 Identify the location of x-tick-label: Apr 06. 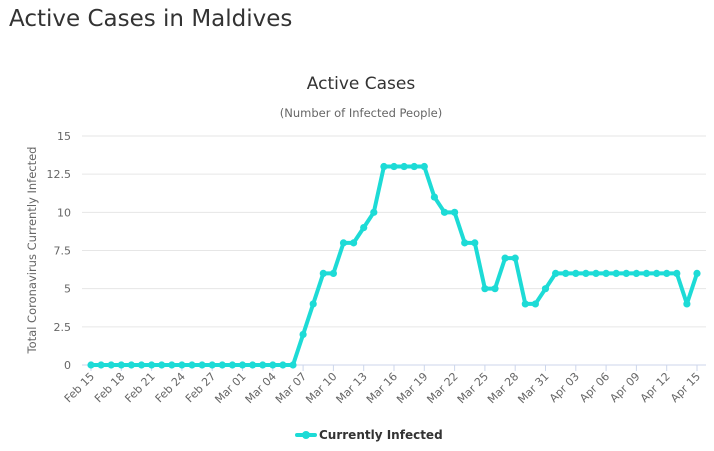
(594, 387).